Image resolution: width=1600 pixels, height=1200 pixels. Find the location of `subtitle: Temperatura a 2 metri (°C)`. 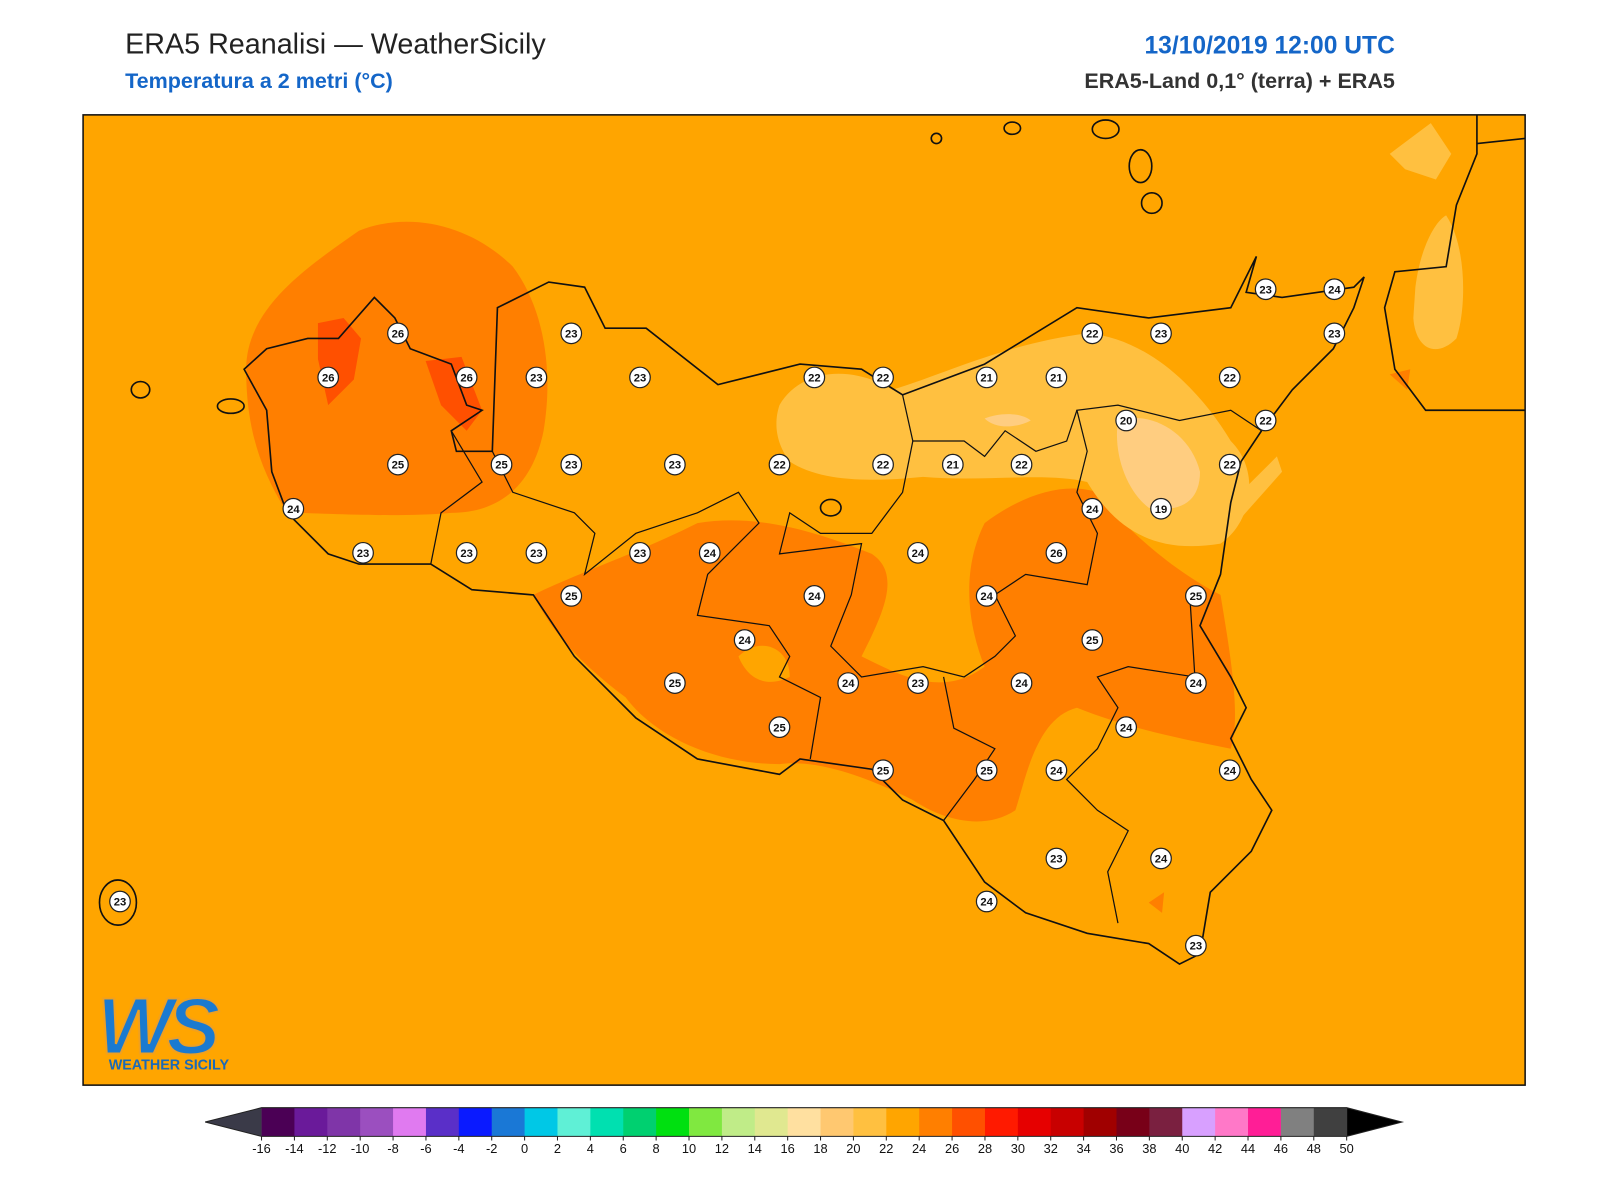

subtitle: Temperatura a 2 metri (°C) is located at coordinates (259, 81).